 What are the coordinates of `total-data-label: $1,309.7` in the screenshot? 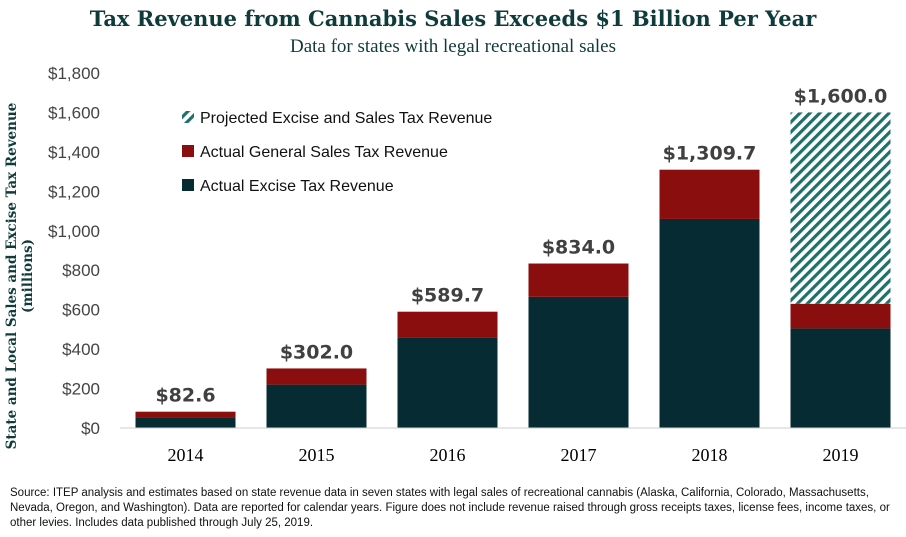 It's located at (710, 154).